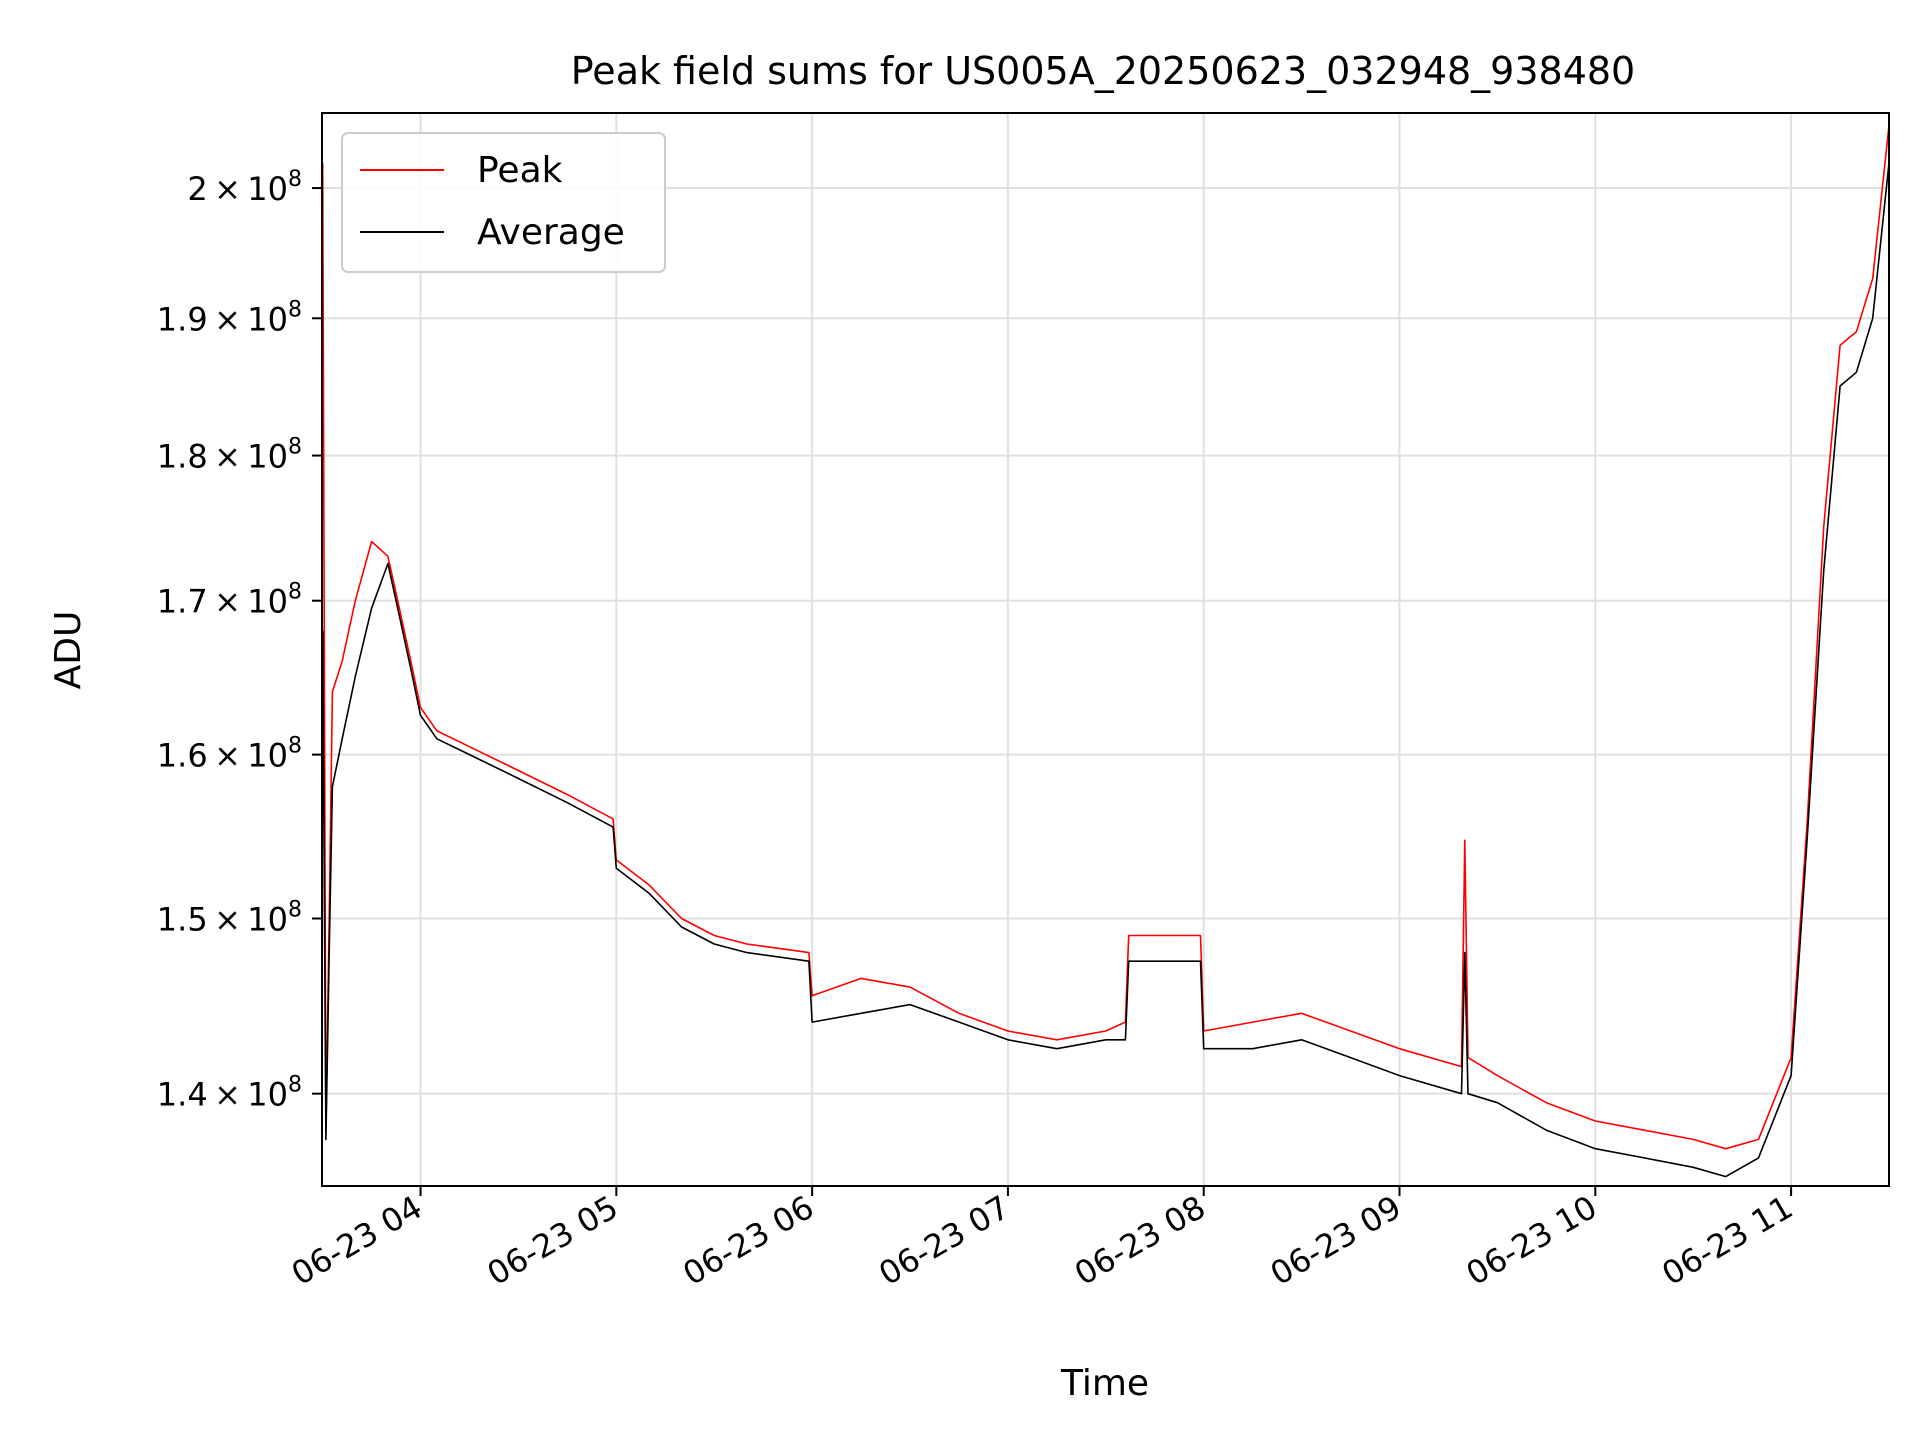 This screenshot has width=1920, height=1440. I want to click on y-tick-label: 1.7 × 10⁸, so click(229, 600).